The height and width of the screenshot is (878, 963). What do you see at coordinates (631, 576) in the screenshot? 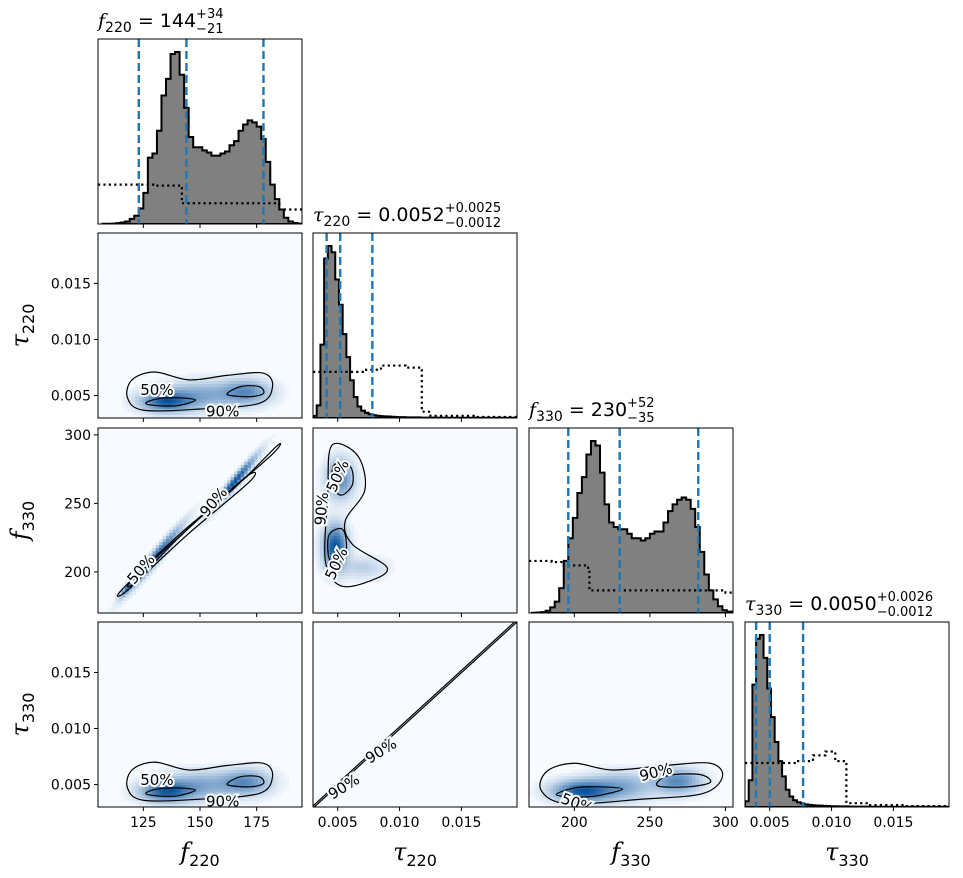
I see `prior-line` at bounding box center [631, 576].